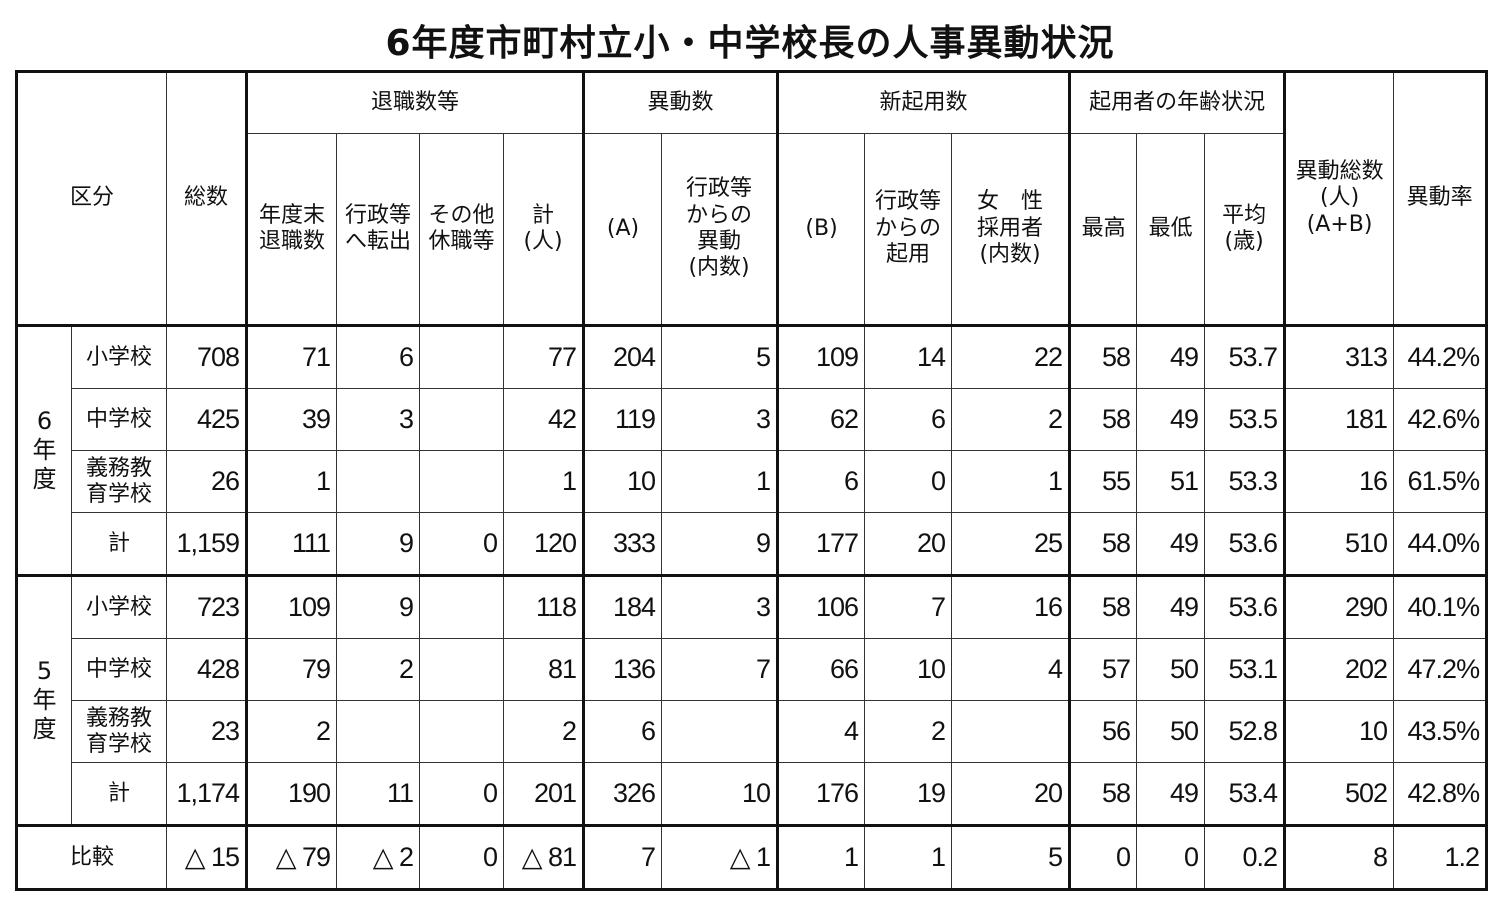  What do you see at coordinates (1011, 857) in the screenshot?
I see `value-cell: 5` at bounding box center [1011, 857].